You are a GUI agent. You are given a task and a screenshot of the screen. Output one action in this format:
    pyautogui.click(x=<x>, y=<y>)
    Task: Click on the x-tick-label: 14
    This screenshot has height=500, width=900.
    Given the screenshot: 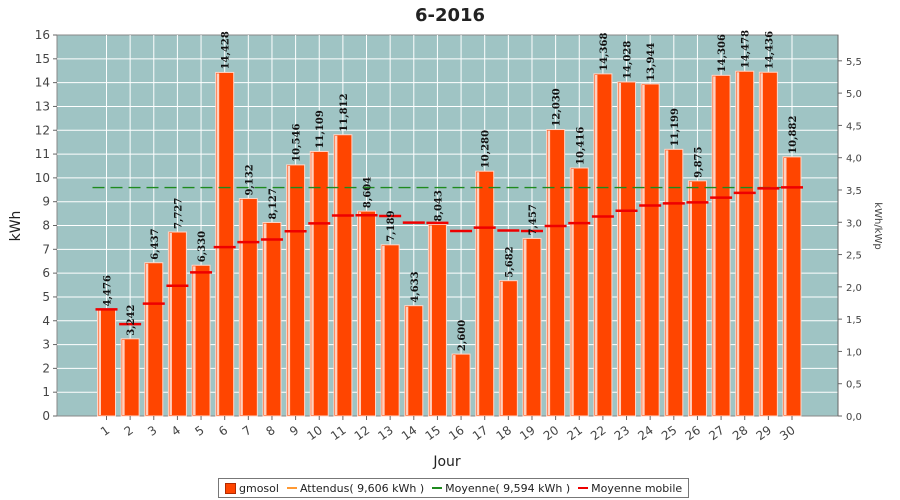 What is the action you would take?
    pyautogui.click(x=409, y=433)
    